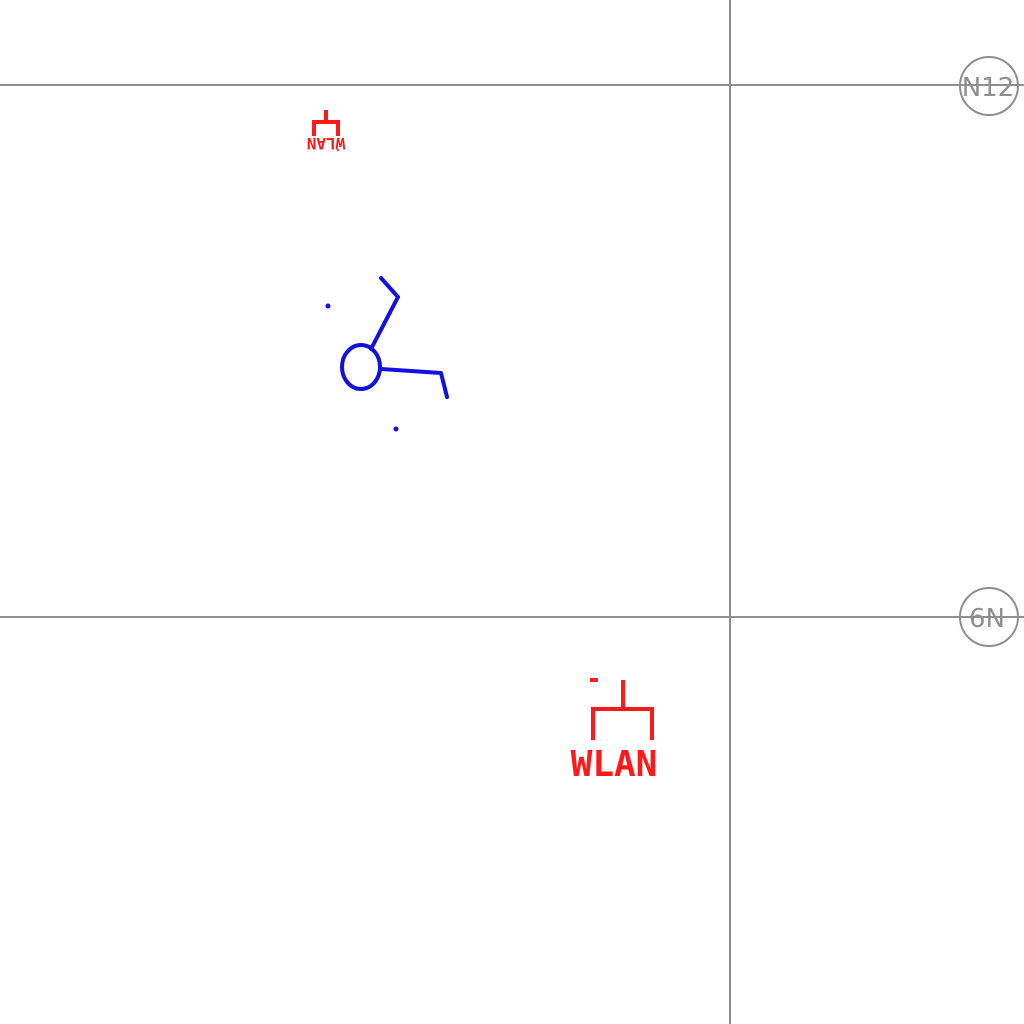  I want to click on grid-bubble-label: N12, so click(988, 88).